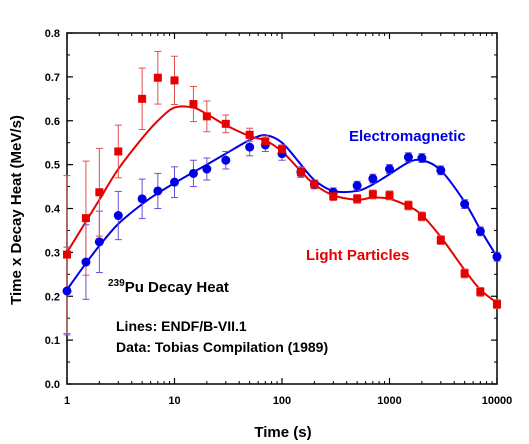 This screenshot has height=444, width=529. I want to click on x-tick-label: 10, so click(174, 401).